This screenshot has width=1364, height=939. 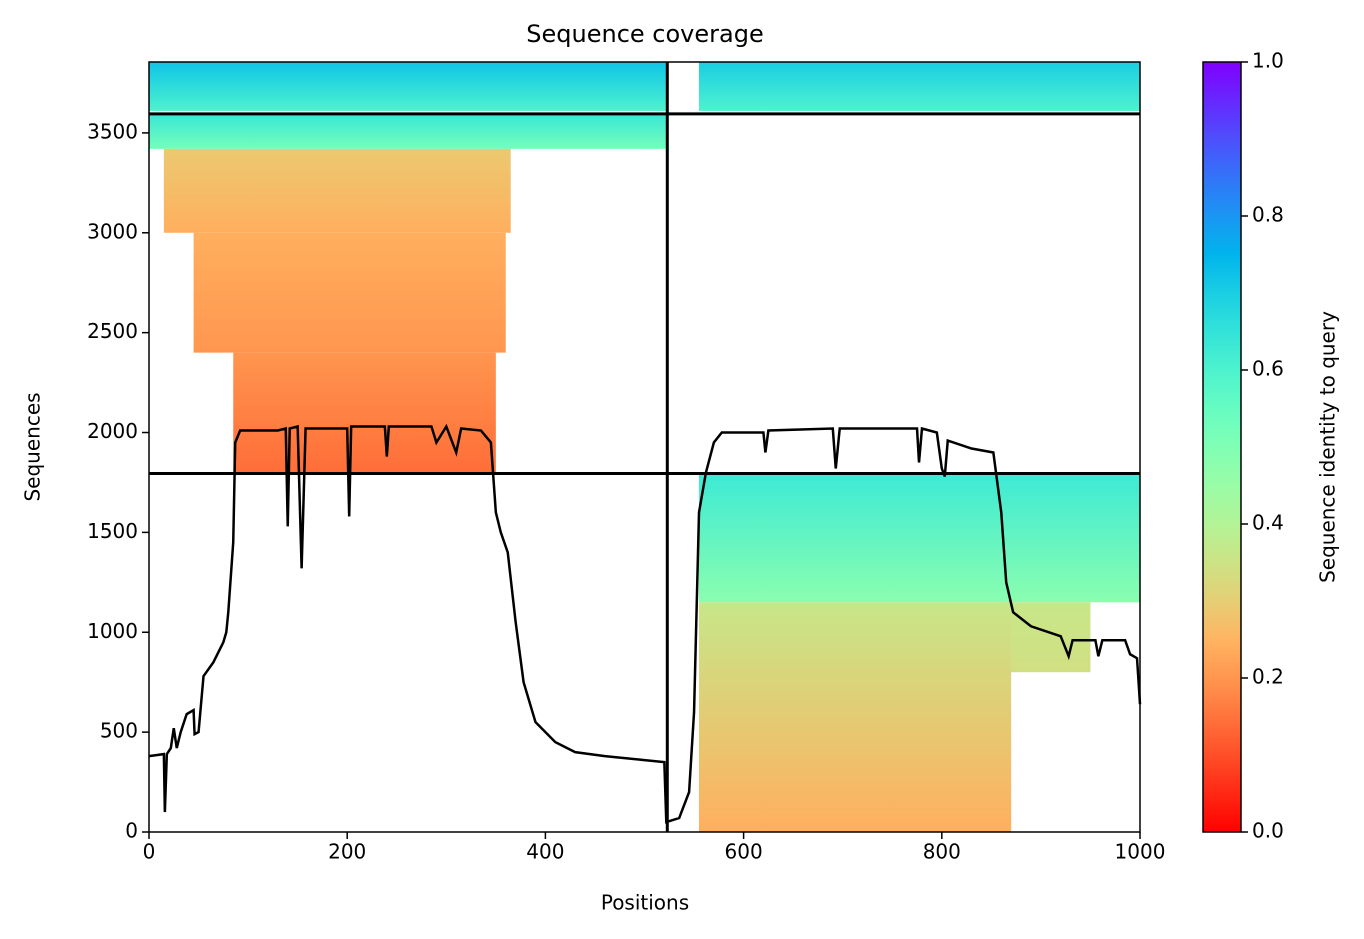 I want to click on colorbar-label: Sequence identity to query, so click(x=1328, y=447).